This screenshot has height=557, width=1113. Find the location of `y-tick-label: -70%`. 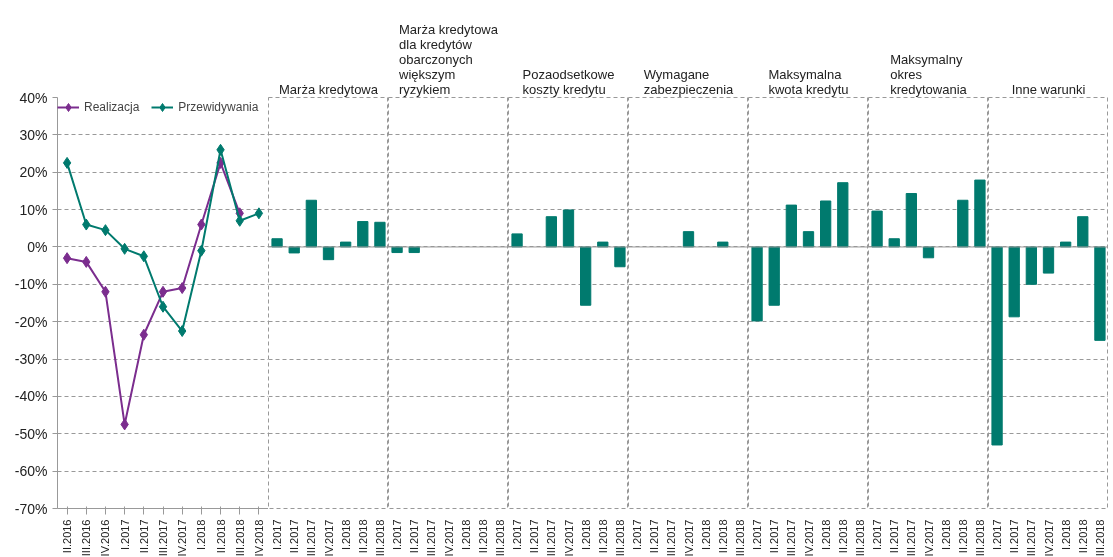

y-tick-label: -70% is located at coordinates (31, 508).